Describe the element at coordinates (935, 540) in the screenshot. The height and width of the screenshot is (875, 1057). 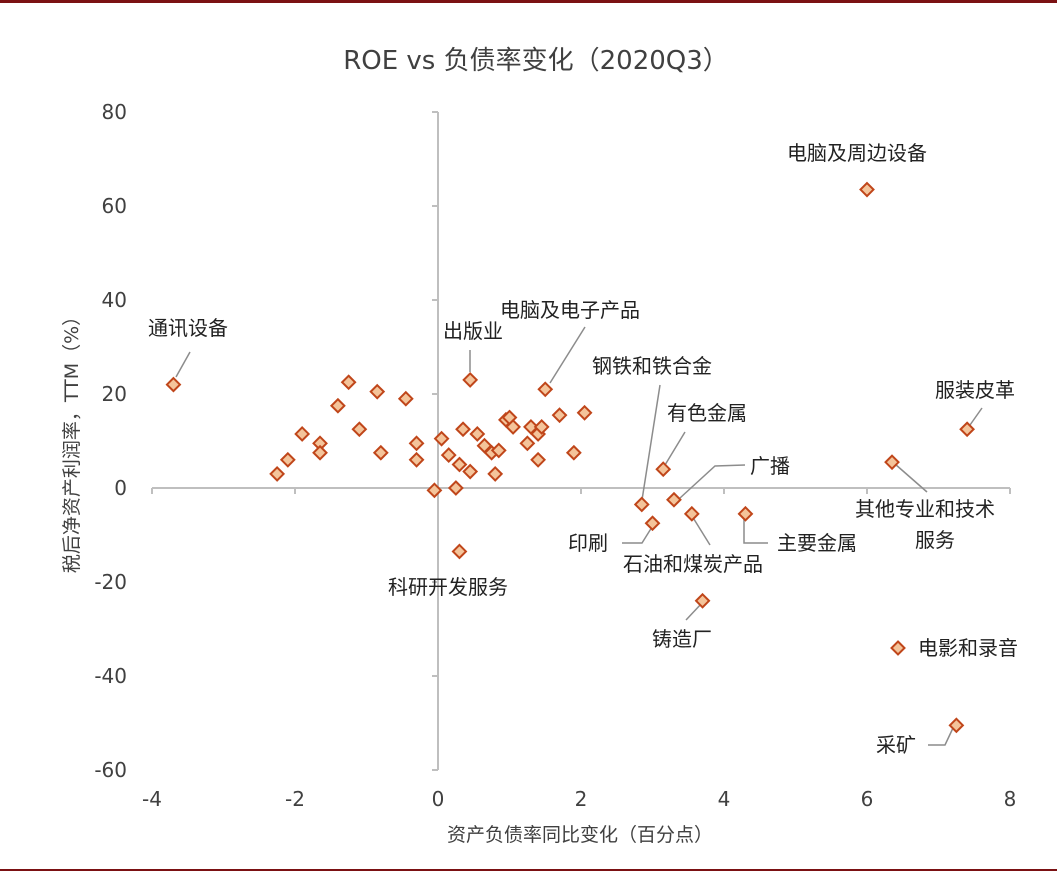
I see `annotation-label-line: 服务` at that location.